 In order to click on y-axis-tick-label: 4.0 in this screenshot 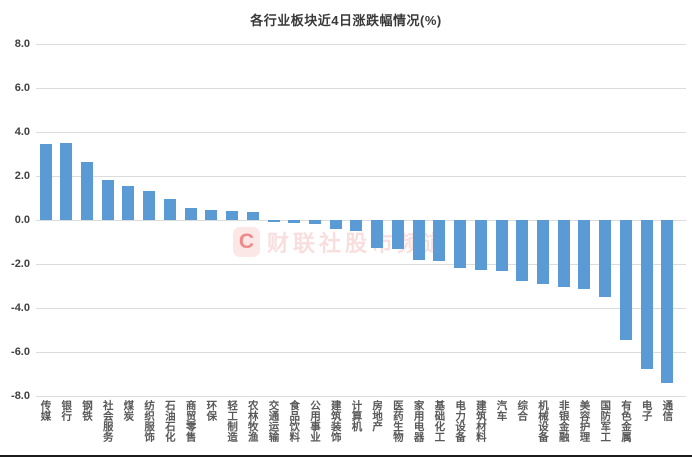, I will do `click(22, 131)`.